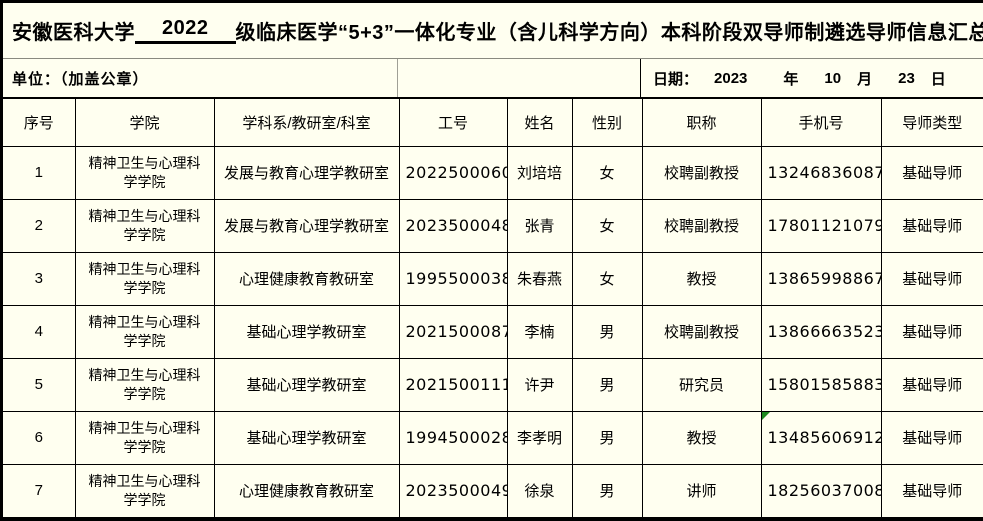 The height and width of the screenshot is (521, 983). What do you see at coordinates (185, 30) in the screenshot?
I see `title-year-blank: 2022` at bounding box center [185, 30].